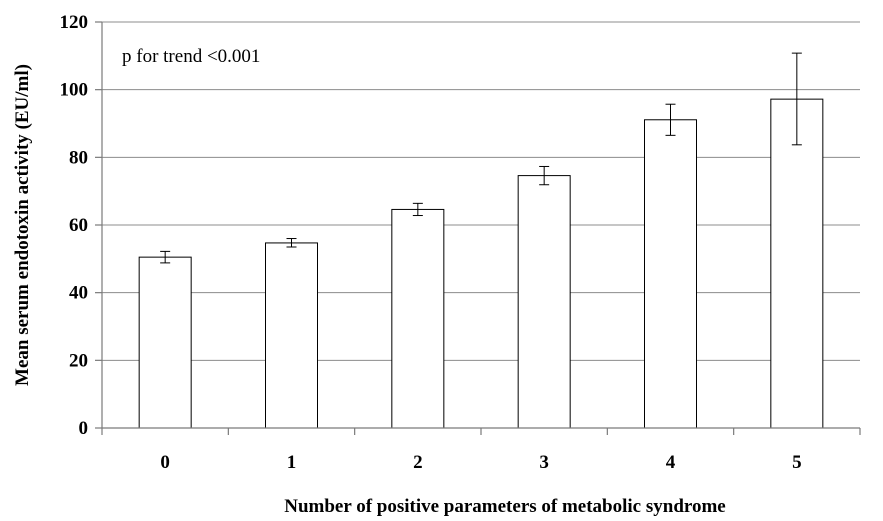 Image resolution: width=883 pixels, height=521 pixels. Describe the element at coordinates (418, 462) in the screenshot. I see `x-tick-label: 2` at that location.